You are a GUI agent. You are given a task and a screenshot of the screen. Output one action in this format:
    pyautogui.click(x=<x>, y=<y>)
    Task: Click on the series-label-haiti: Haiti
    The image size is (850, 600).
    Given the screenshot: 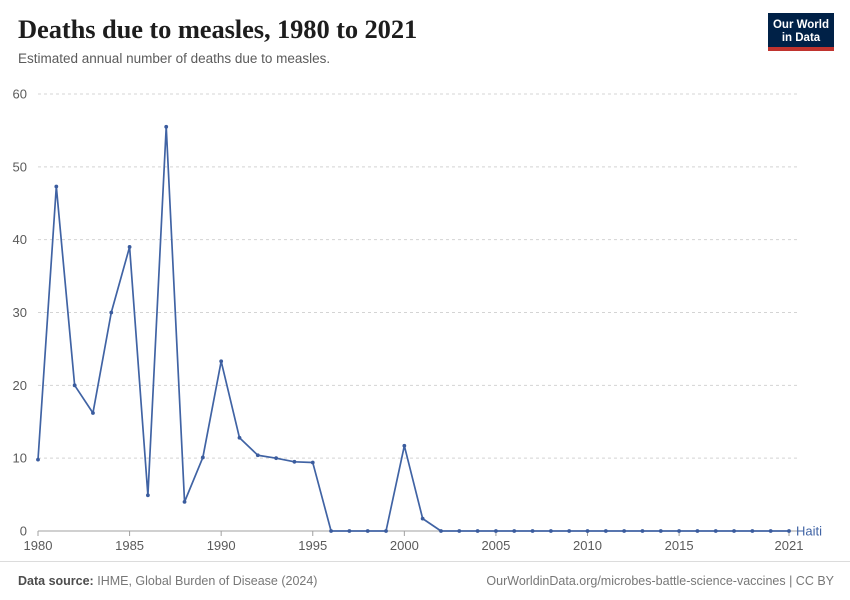 What is the action you would take?
    pyautogui.click(x=809, y=531)
    